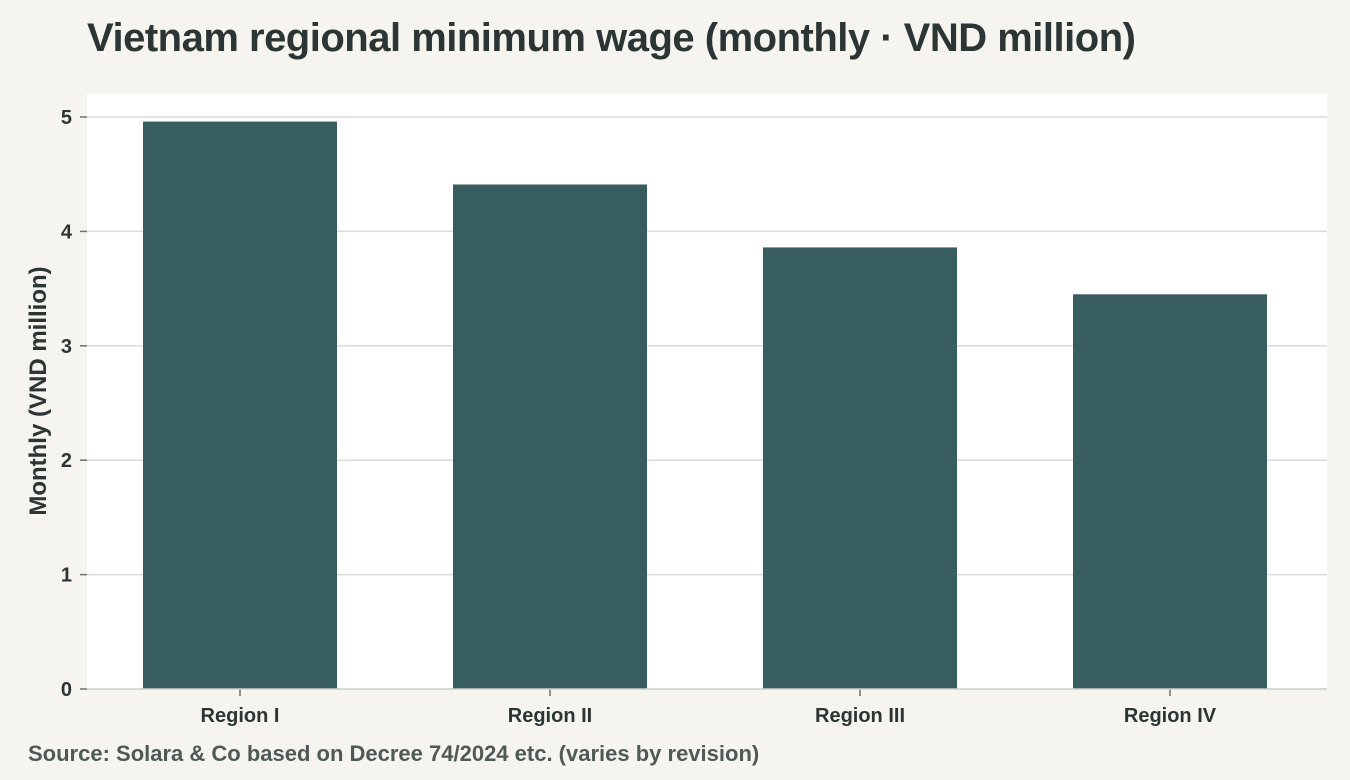  I want to click on y-axis-ticks: 0 1 2 3 4 5, so click(74, 404).